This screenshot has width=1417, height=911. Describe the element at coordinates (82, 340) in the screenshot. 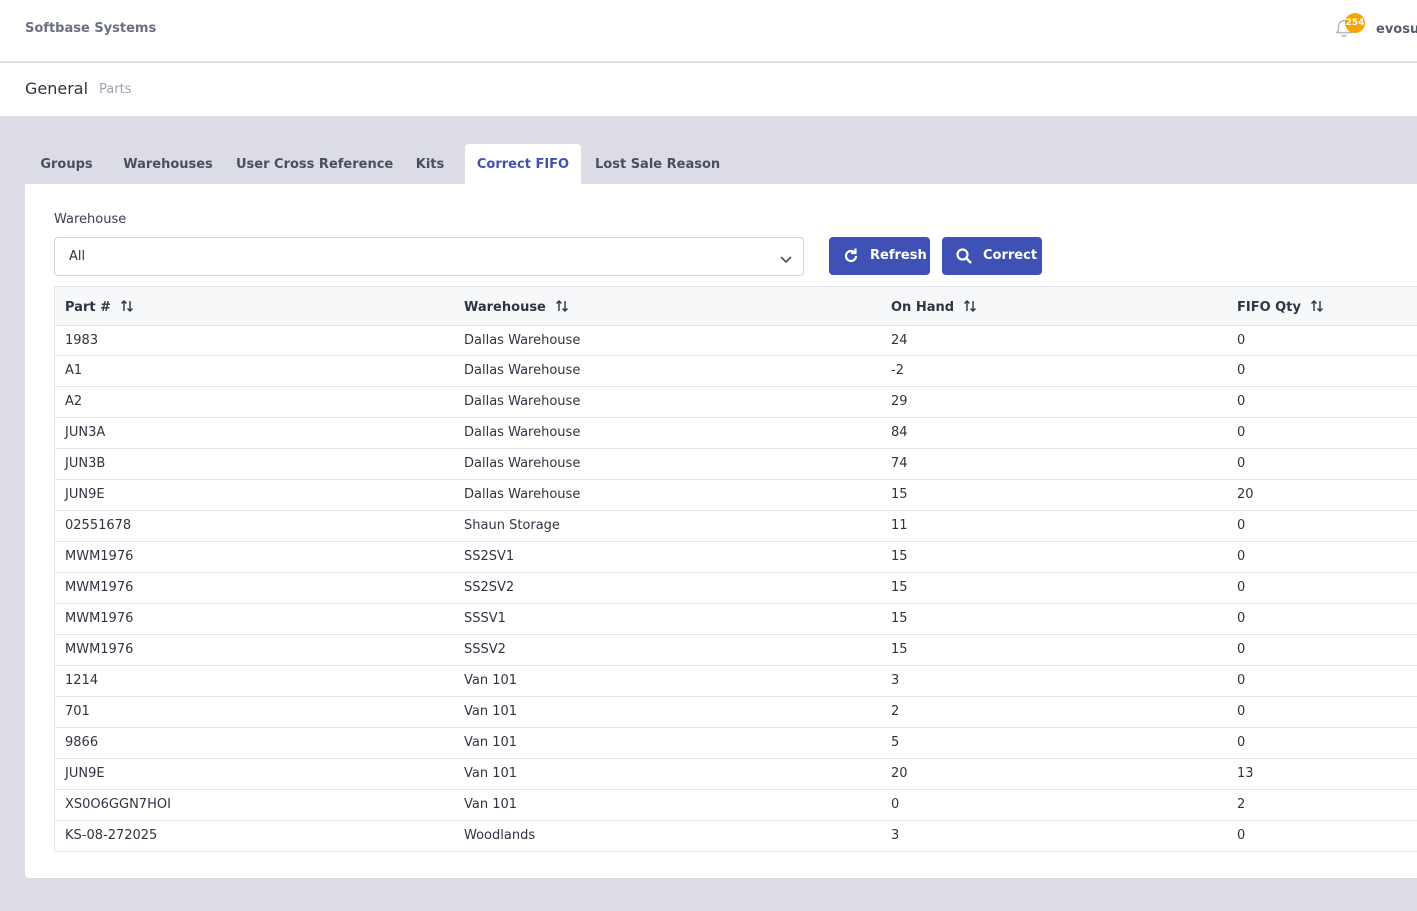

I see `cell-part: 1983` at that location.